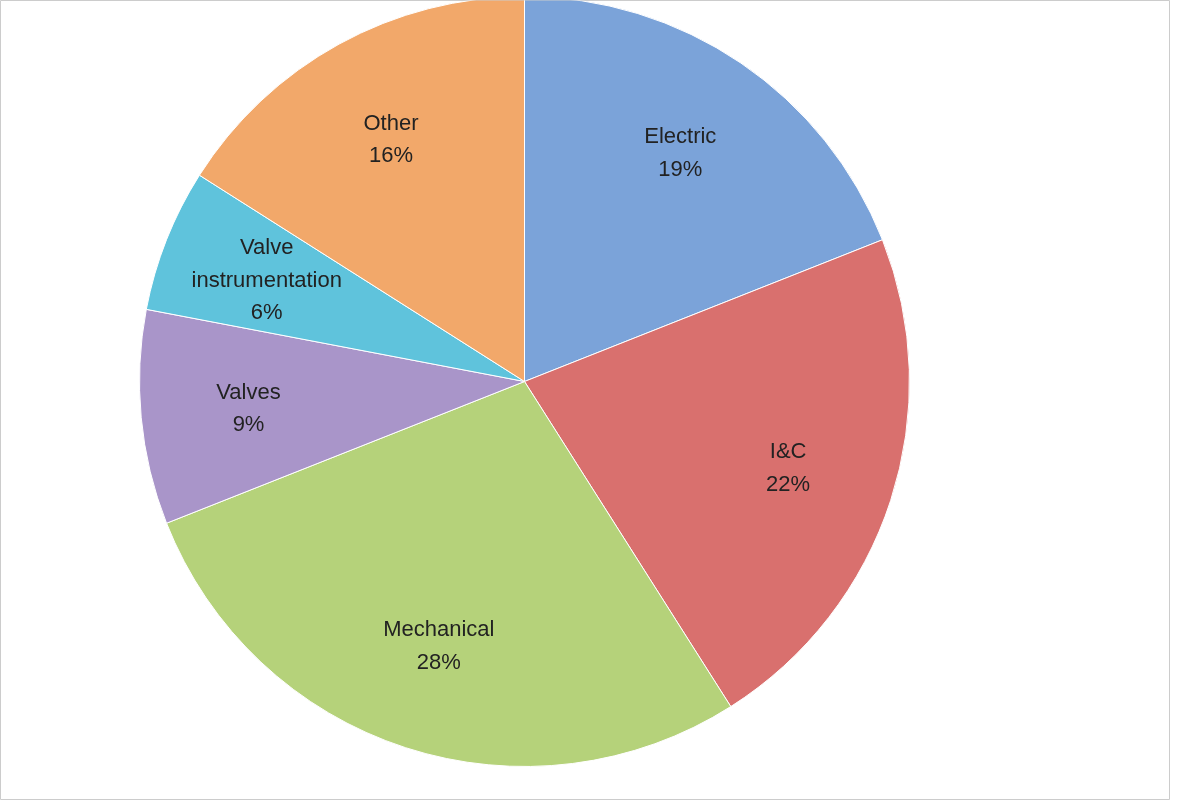 The width and height of the screenshot is (1177, 810). Describe the element at coordinates (680, 168) in the screenshot. I see `data-label: 19%` at that location.